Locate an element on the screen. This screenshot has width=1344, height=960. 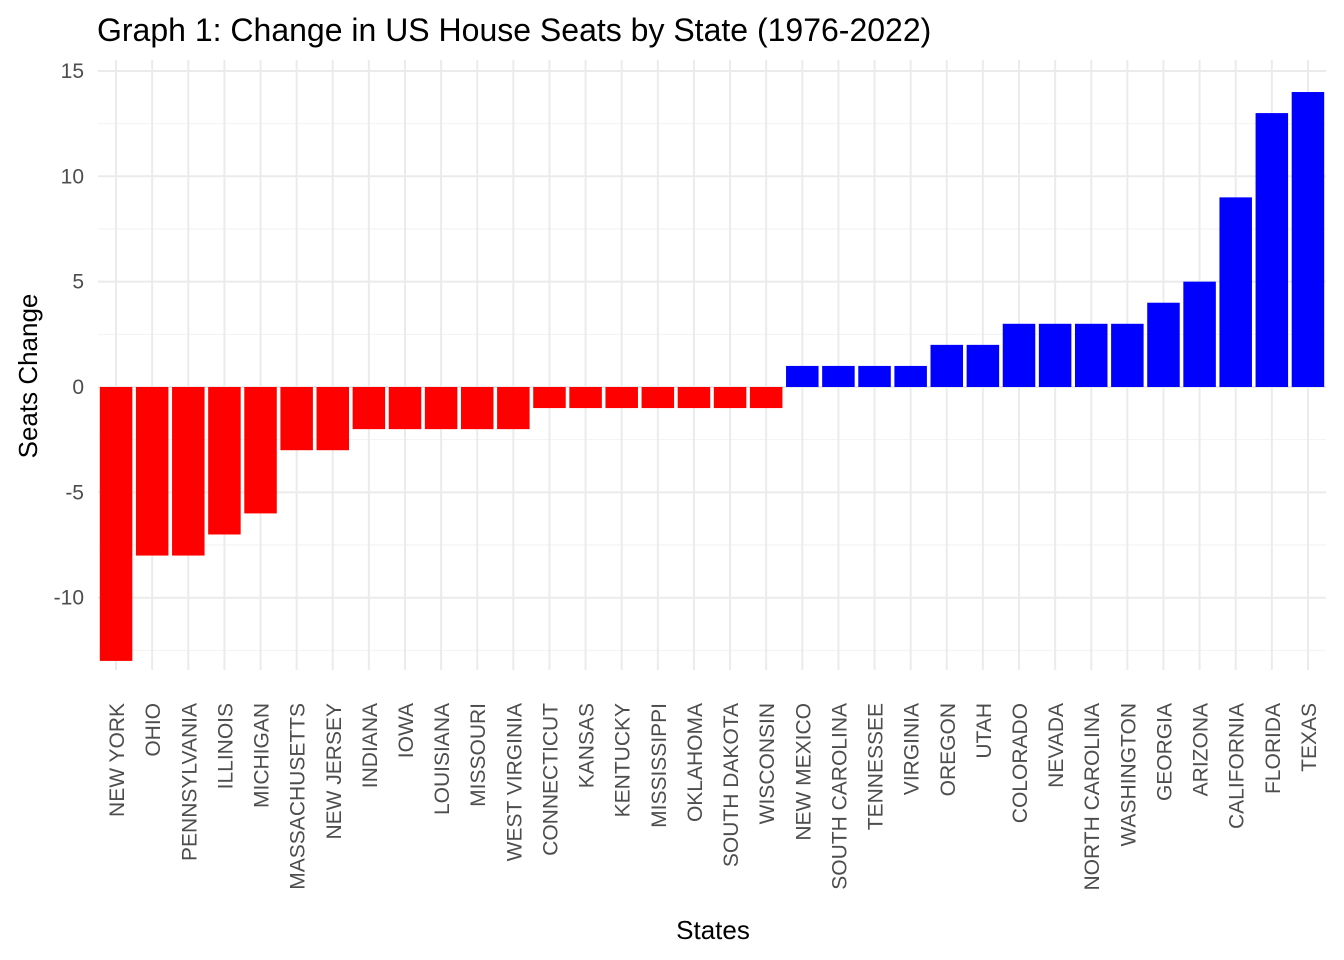
y-tick-label: -10 is located at coordinates (69, 598).